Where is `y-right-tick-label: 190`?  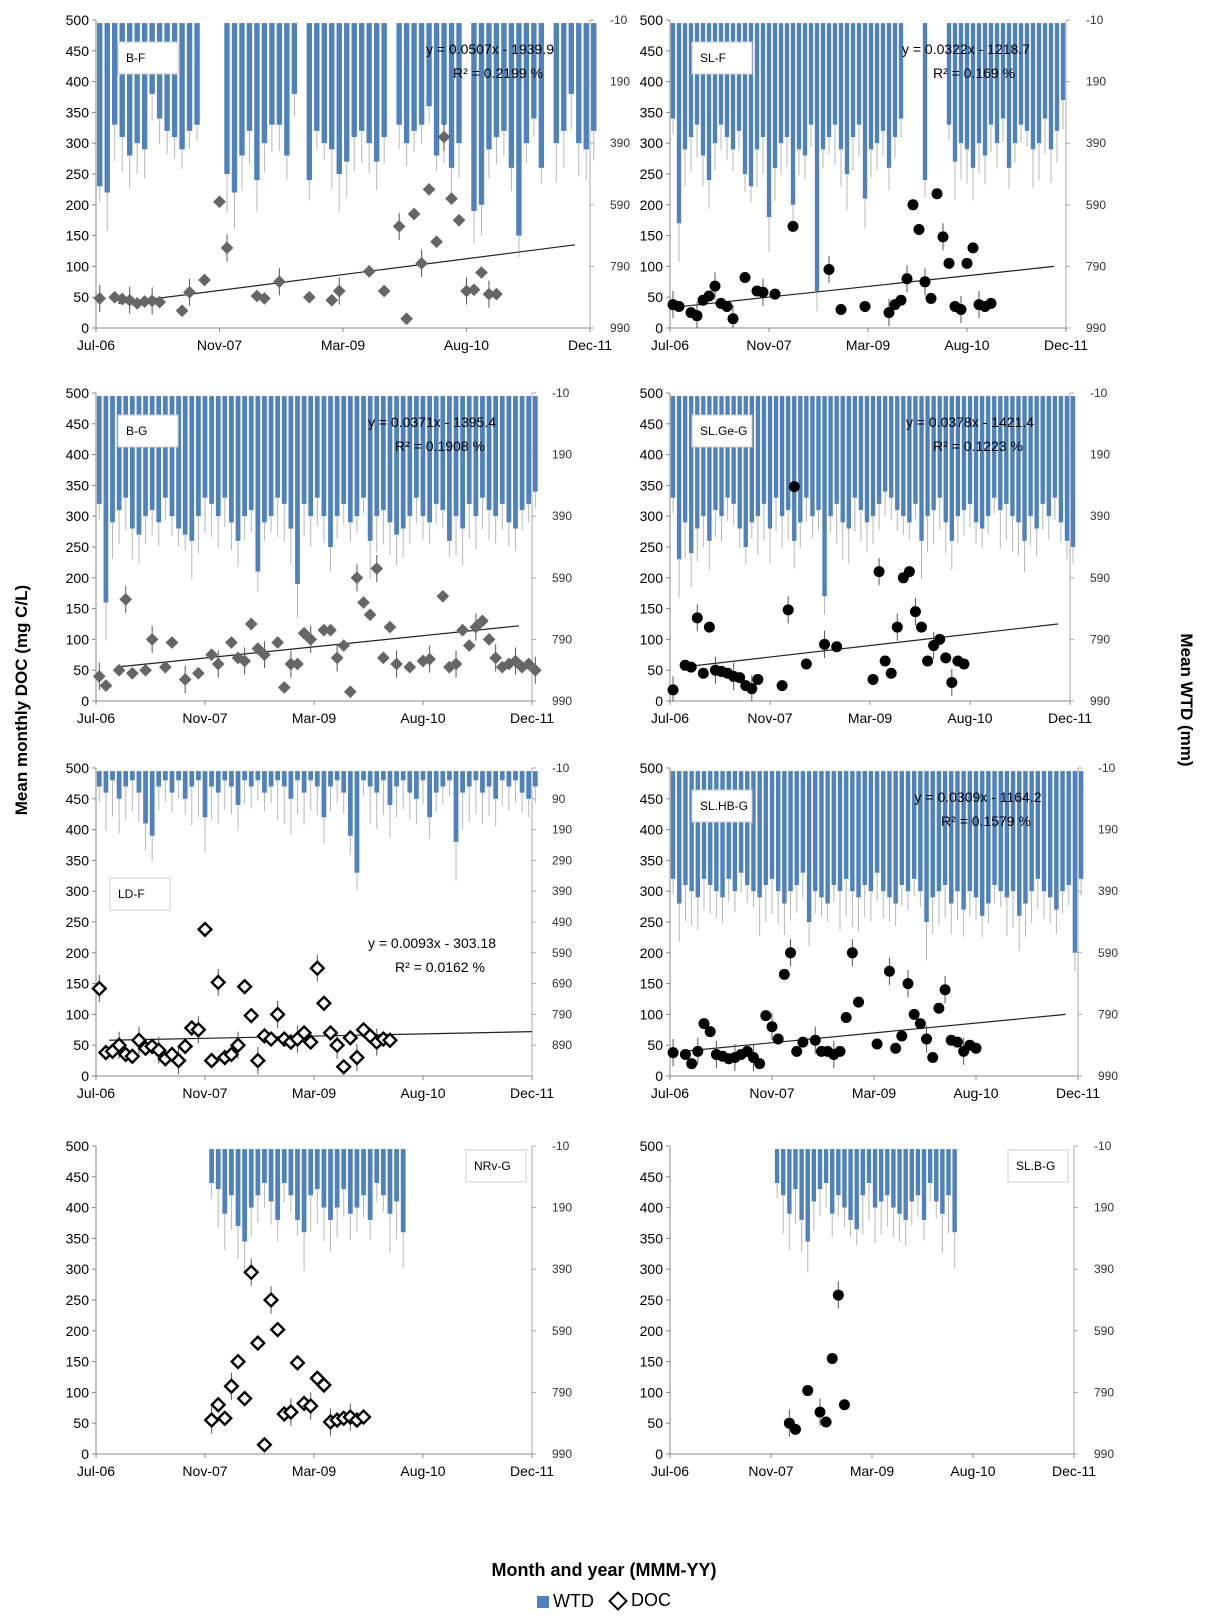
y-right-tick-label: 190 is located at coordinates (562, 1208).